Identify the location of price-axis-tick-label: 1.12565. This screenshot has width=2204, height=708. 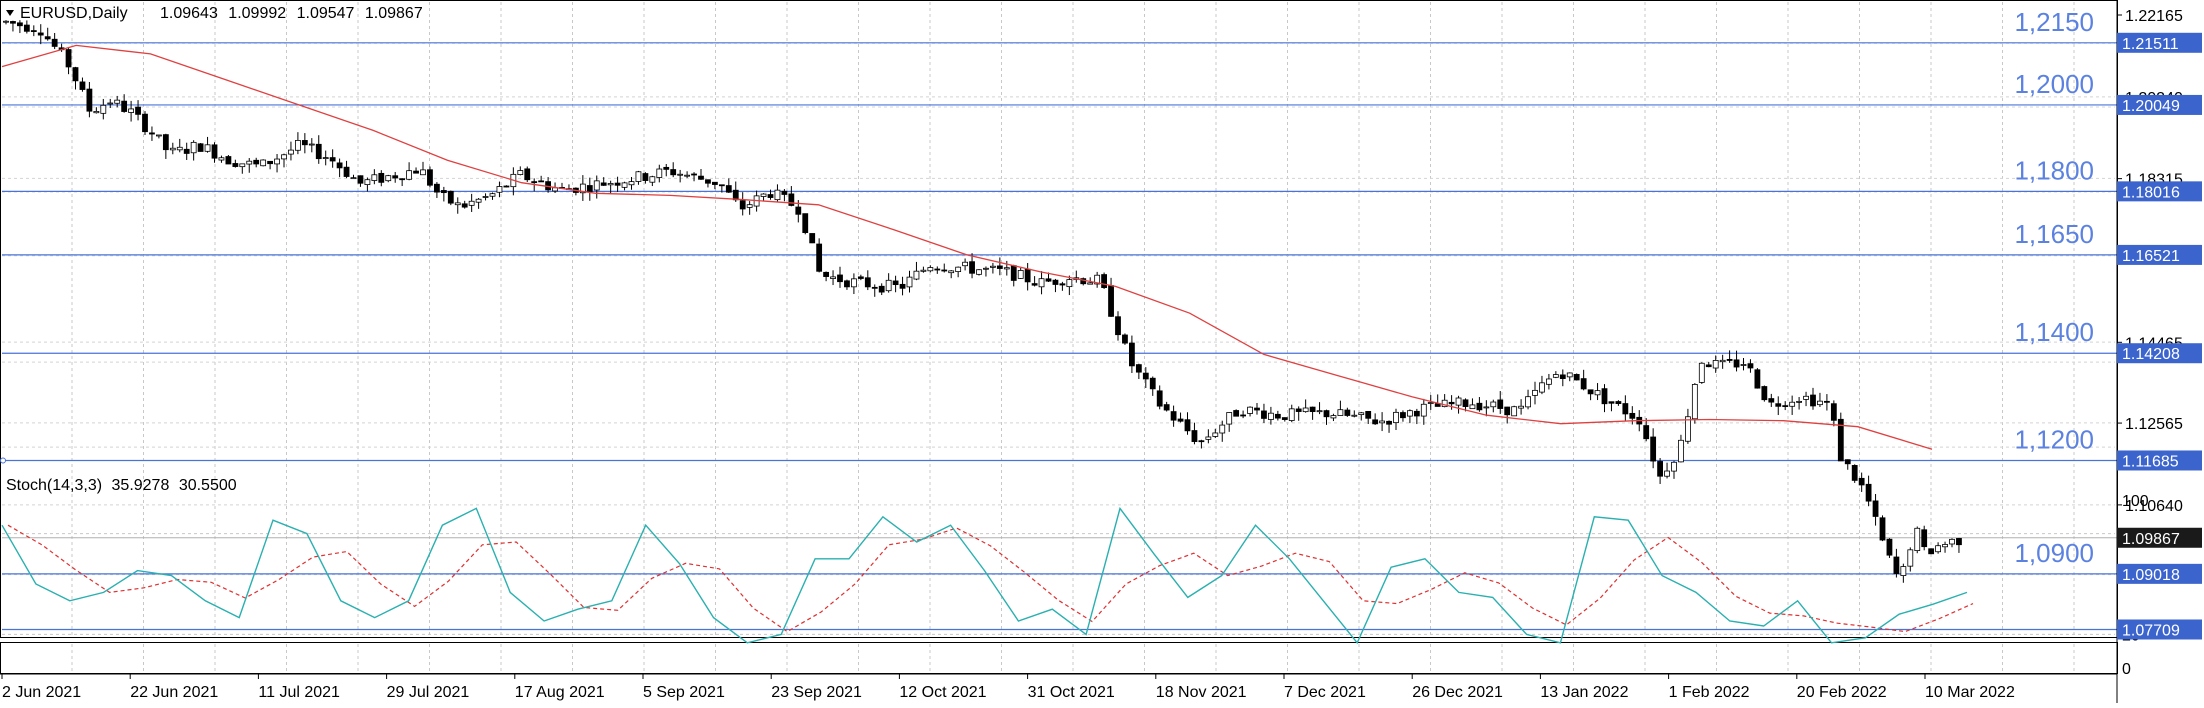
(2154, 424).